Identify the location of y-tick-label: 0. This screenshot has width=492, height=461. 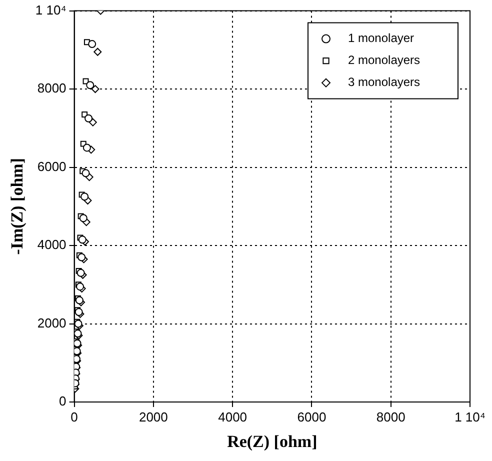
(62, 401).